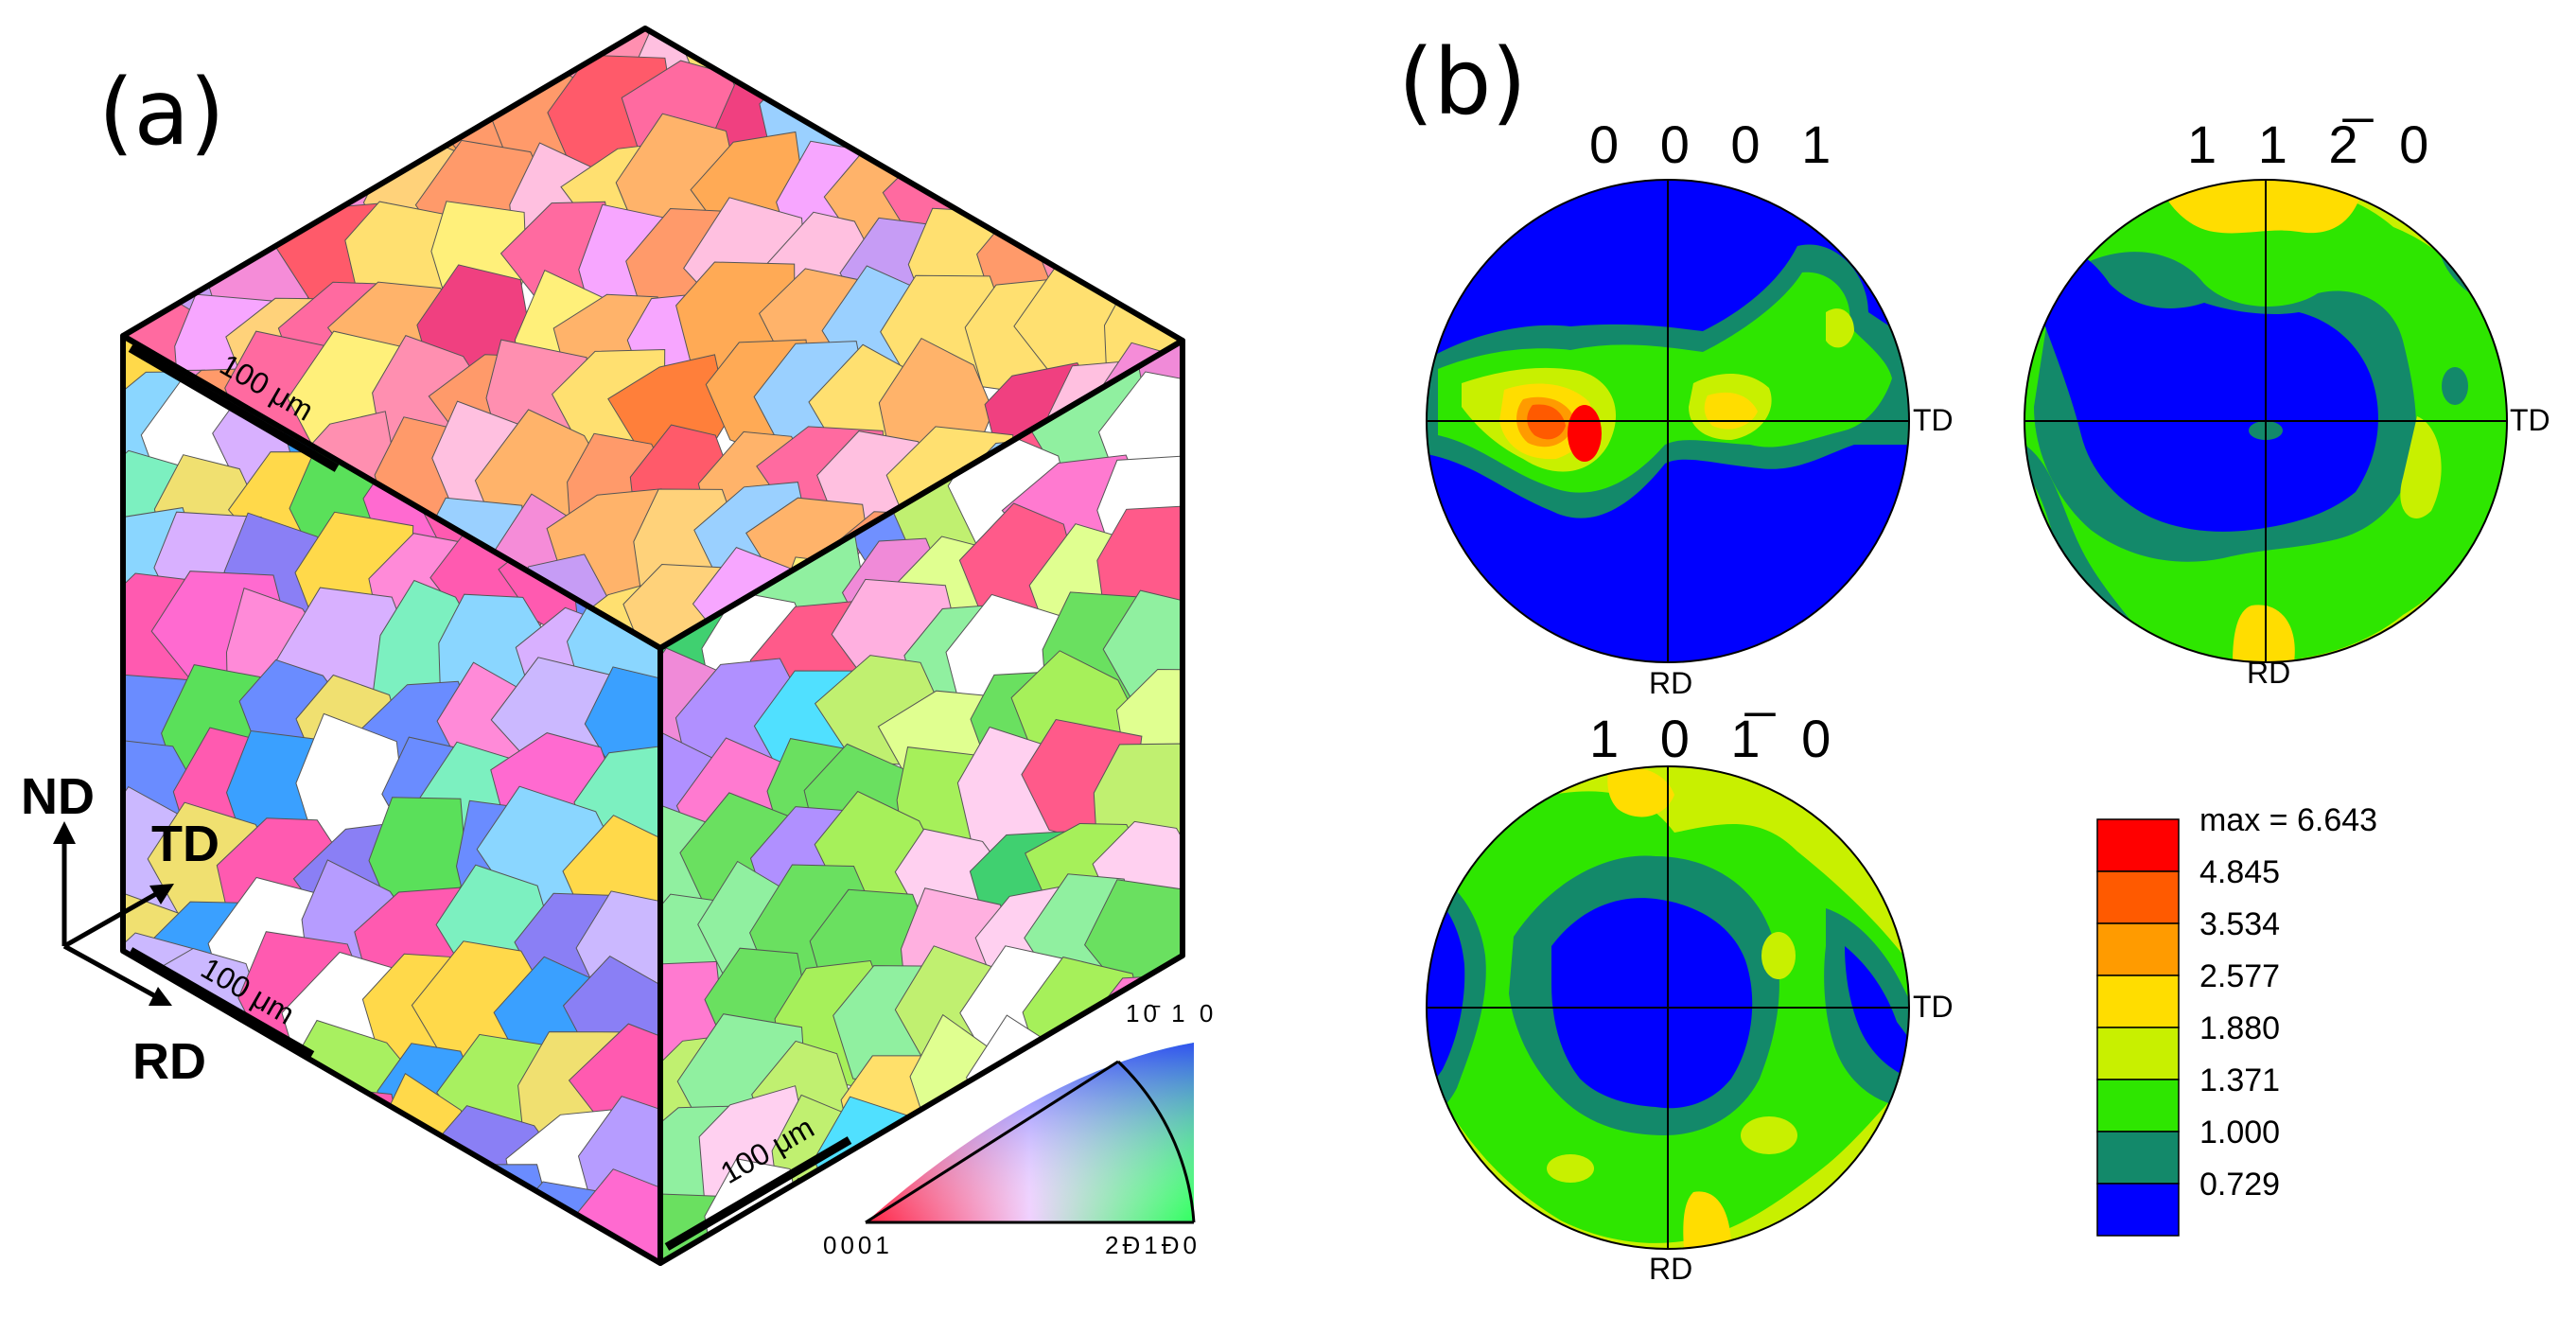 Image resolution: width=2576 pixels, height=1317 pixels. What do you see at coordinates (1152, 1245) in the screenshot?
I see `ipf-key-right-label: 2Đ1Đ0` at bounding box center [1152, 1245].